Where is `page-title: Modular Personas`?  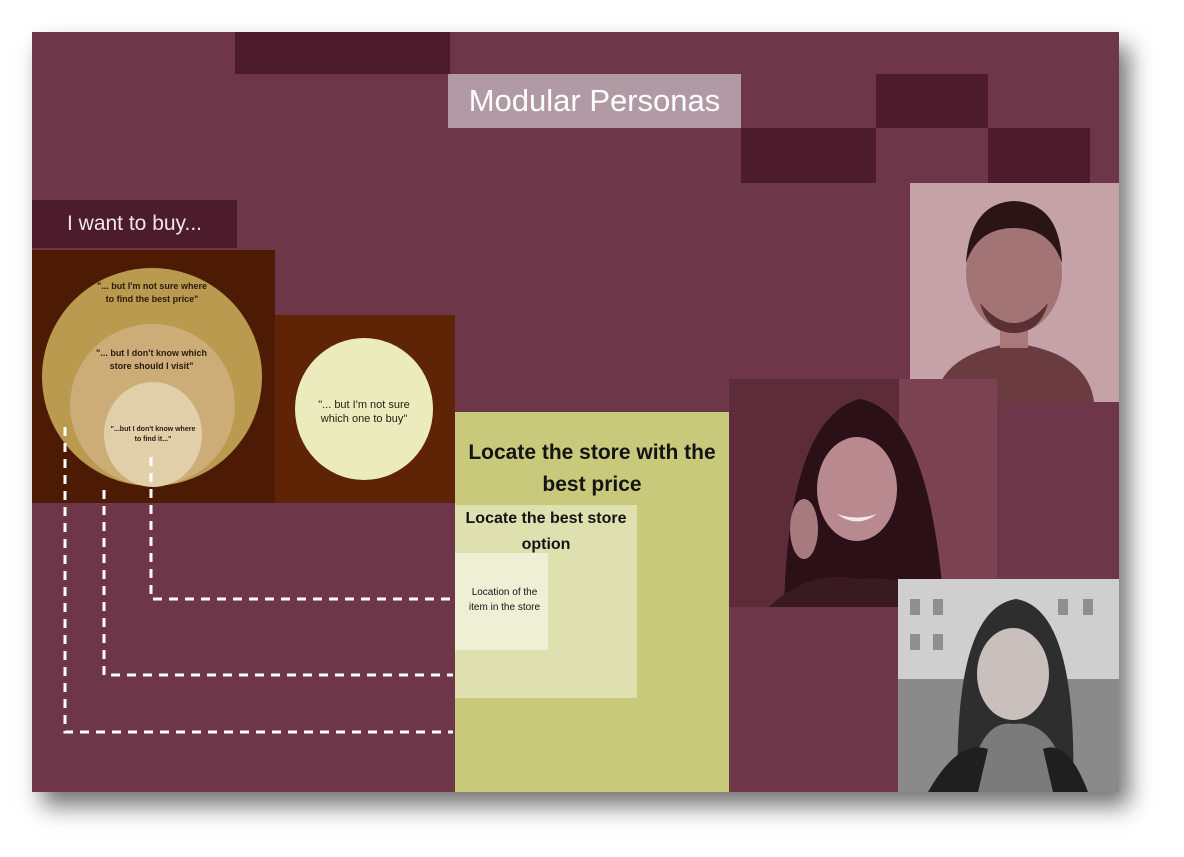 page-title: Modular Personas is located at coordinates (594, 101).